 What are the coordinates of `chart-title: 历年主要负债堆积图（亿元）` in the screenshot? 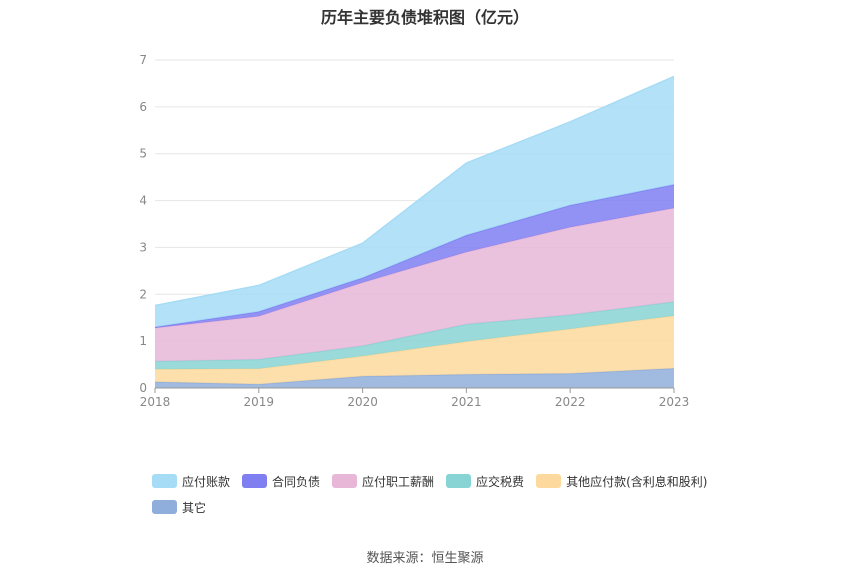 It's located at (424, 17).